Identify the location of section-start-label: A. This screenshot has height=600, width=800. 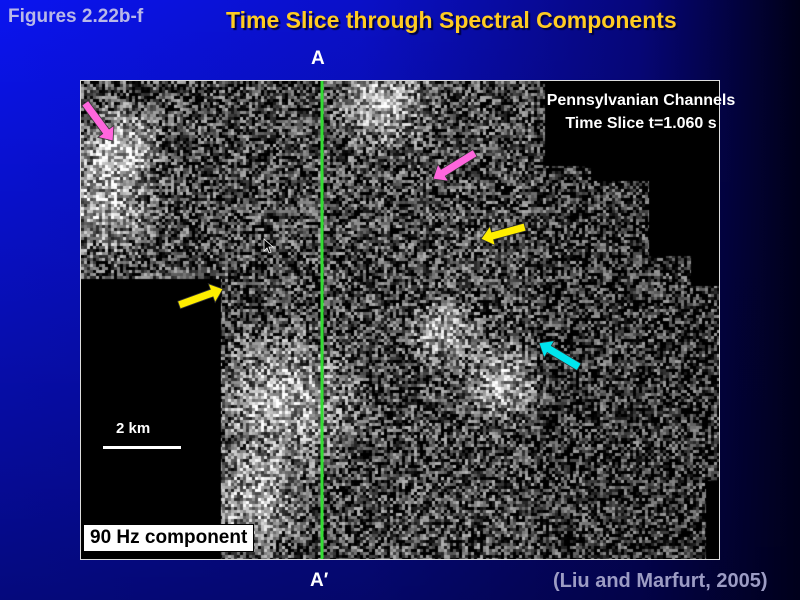
(318, 58).